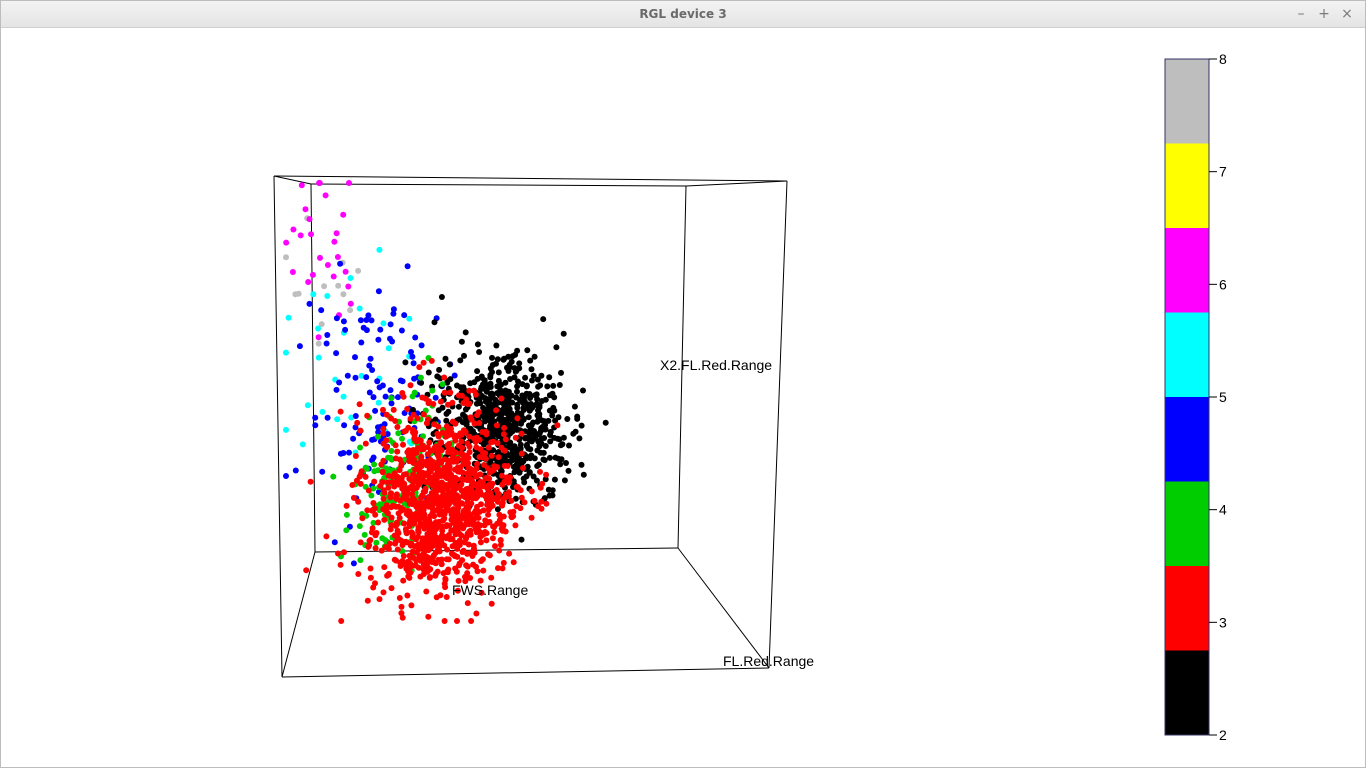  Describe the element at coordinates (1324, 14) in the screenshot. I see `maximize-button: +` at that location.